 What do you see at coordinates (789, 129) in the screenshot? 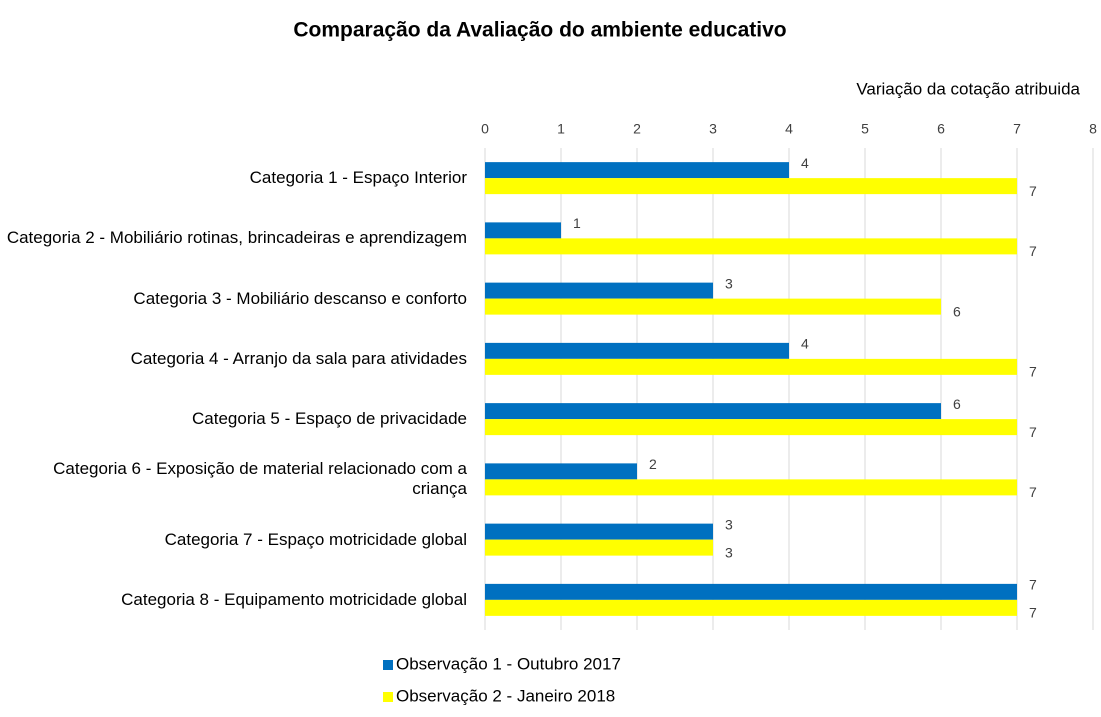
I see `x-tick-label: 4` at bounding box center [789, 129].